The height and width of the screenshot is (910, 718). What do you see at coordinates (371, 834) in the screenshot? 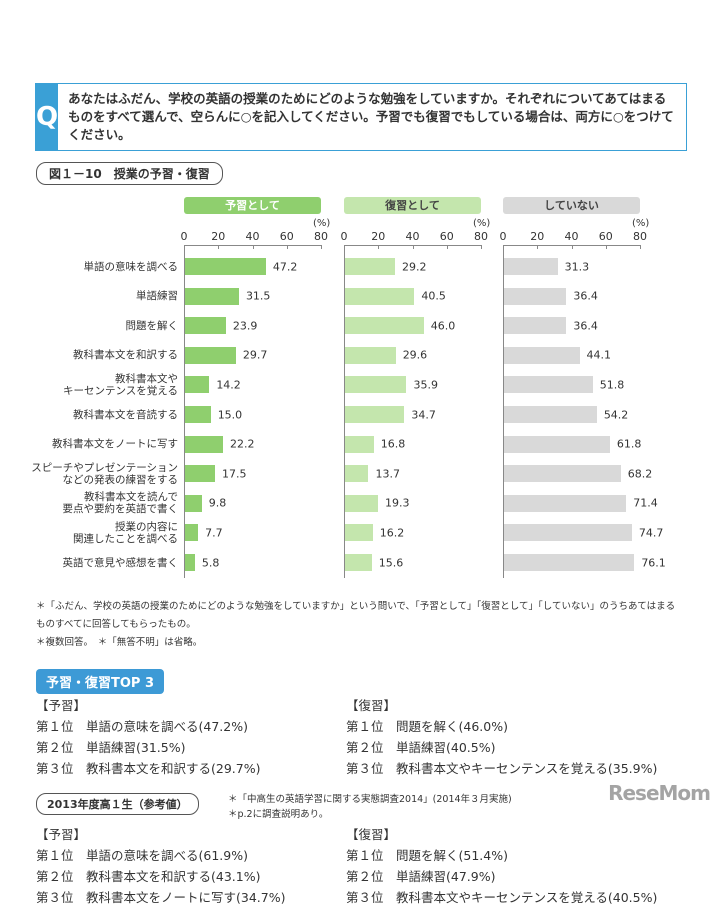
I see `ref-fukushu-head: 【復習】` at bounding box center [371, 834].